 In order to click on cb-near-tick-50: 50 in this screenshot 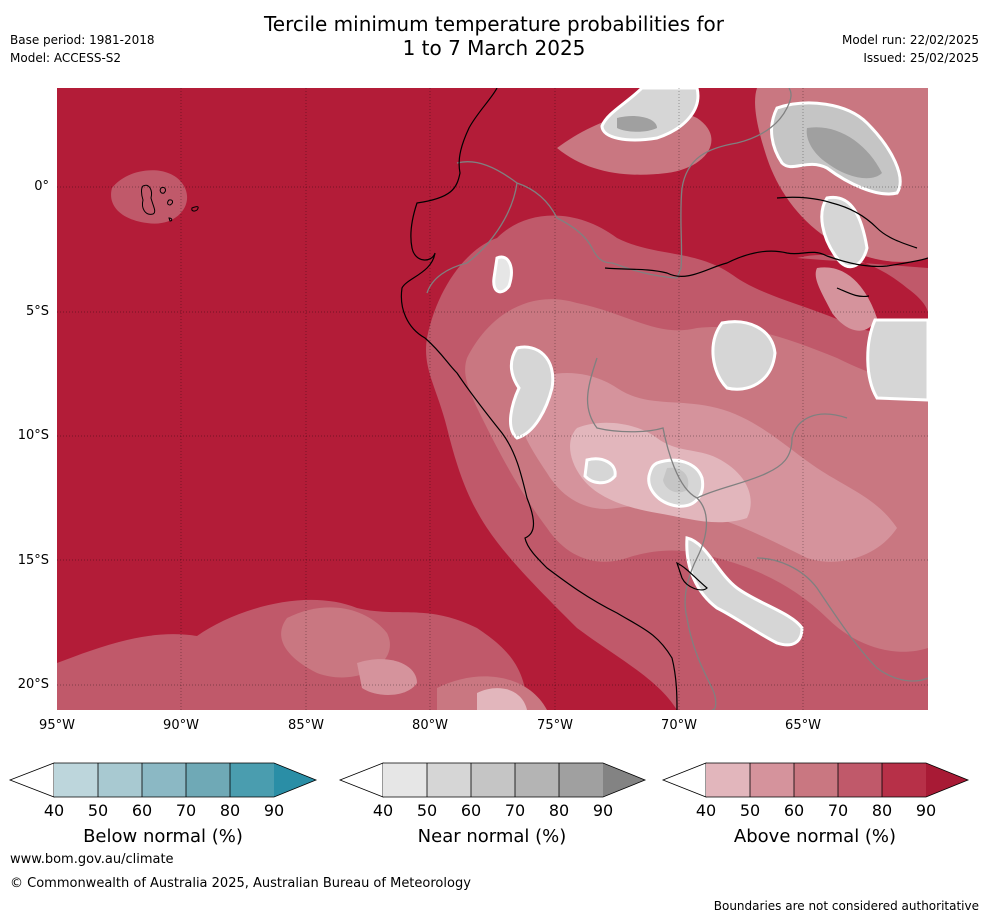, I will do `click(427, 810)`.